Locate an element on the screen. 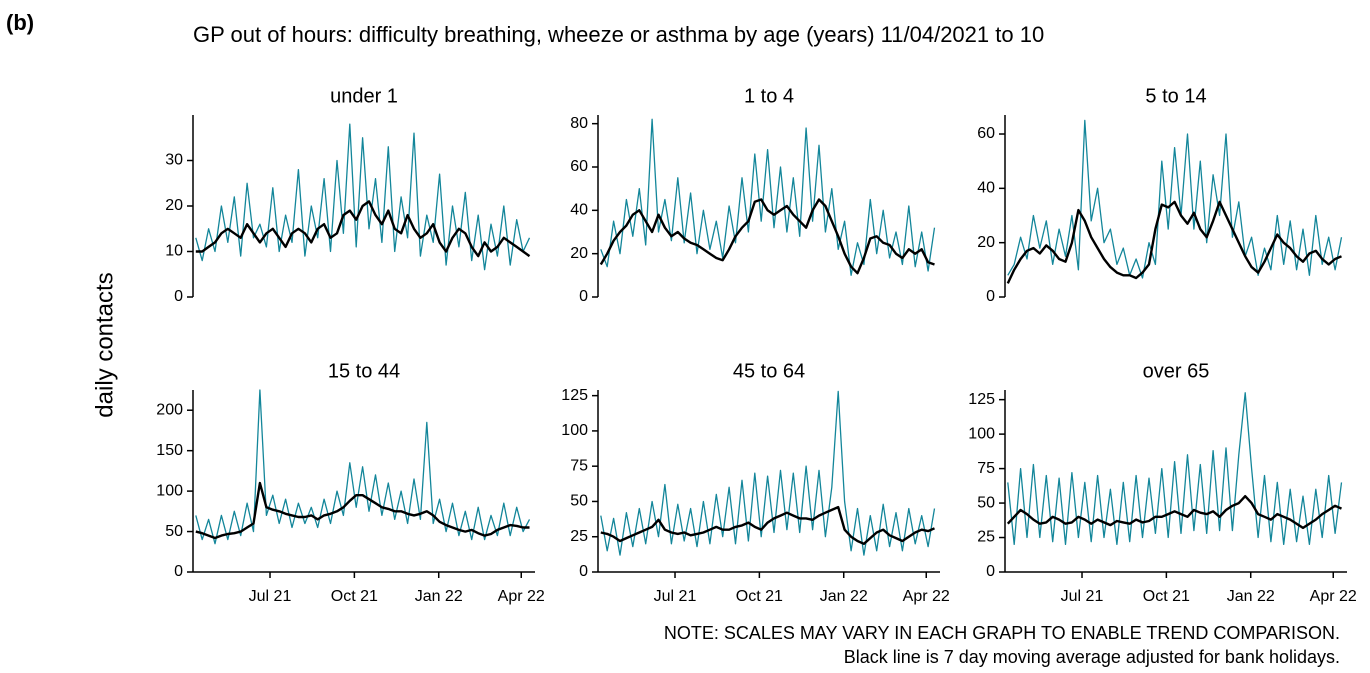 Image resolution: width=1370 pixels, height=673 pixels. y-axis-label: daily contacts is located at coordinates (104, 344).